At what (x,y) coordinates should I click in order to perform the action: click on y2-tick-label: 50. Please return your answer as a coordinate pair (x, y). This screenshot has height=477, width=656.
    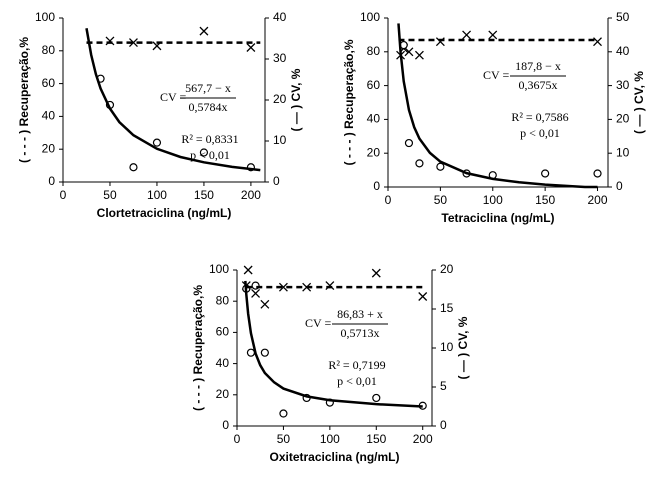
    Looking at the image, I should click on (623, 17).